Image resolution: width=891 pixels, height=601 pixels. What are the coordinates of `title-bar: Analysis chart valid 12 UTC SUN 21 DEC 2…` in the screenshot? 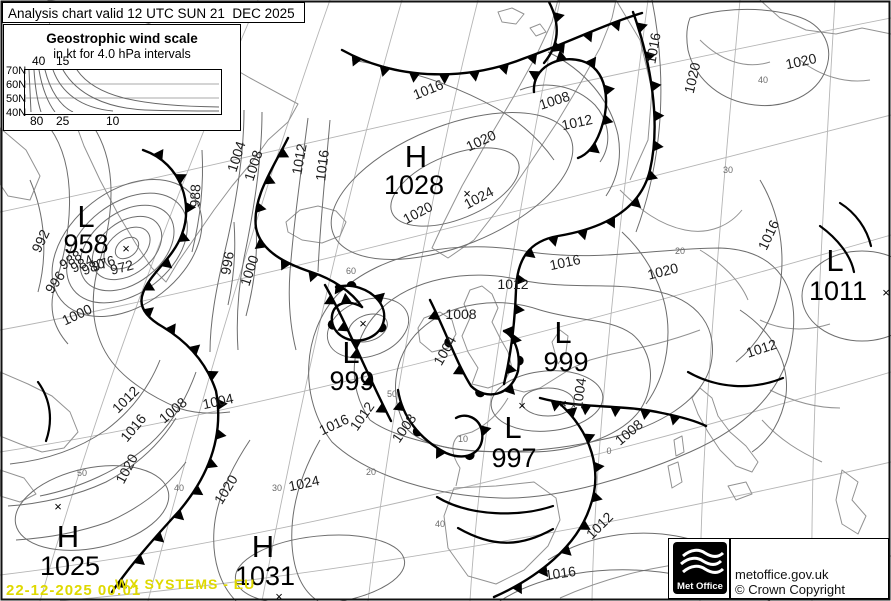 It's located at (153, 12).